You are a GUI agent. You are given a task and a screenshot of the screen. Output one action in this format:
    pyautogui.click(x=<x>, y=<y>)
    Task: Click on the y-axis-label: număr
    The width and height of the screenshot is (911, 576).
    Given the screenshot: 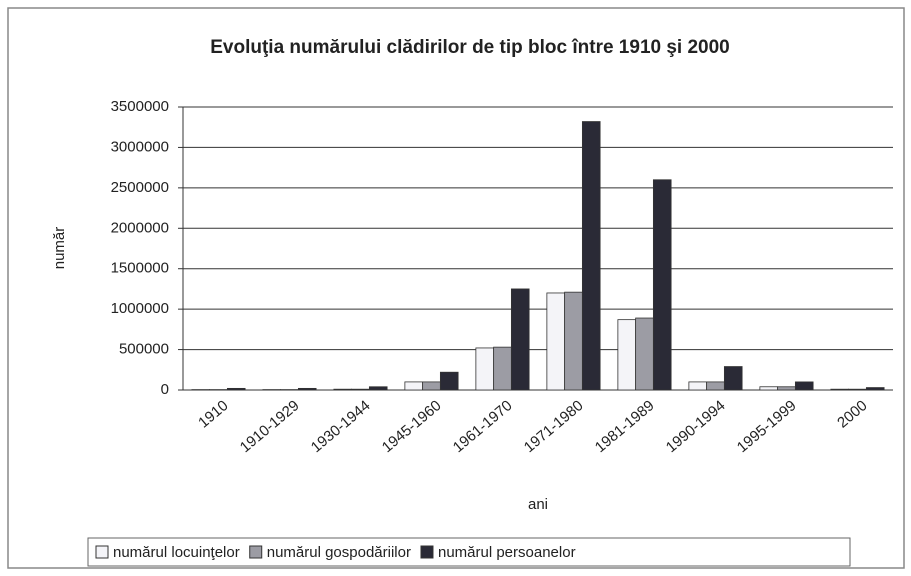 What is the action you would take?
    pyautogui.click(x=59, y=248)
    